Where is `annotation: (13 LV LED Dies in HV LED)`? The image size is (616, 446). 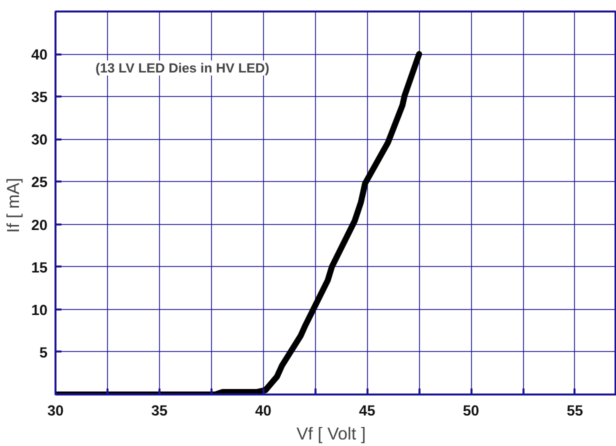 annotation: (13 LV LED Dies in HV LED) is located at coordinates (183, 68).